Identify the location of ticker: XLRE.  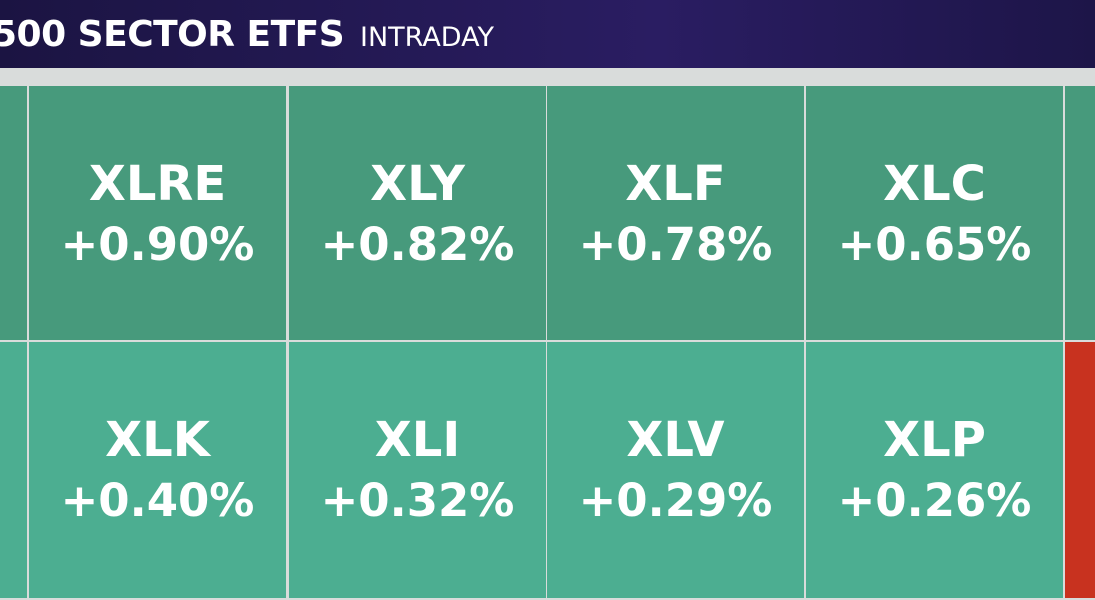
(157, 184).